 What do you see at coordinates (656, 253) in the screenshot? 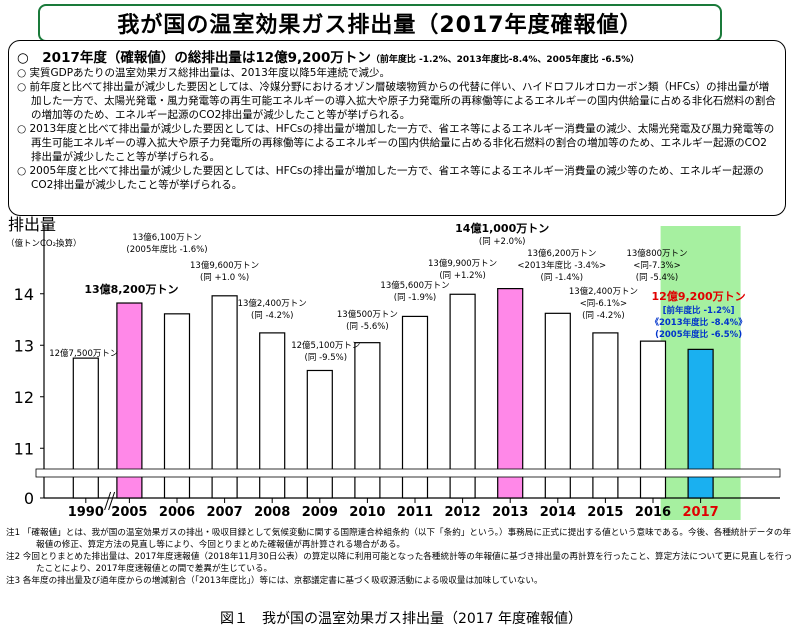
I see `data-label: 13億800万トン` at bounding box center [656, 253].